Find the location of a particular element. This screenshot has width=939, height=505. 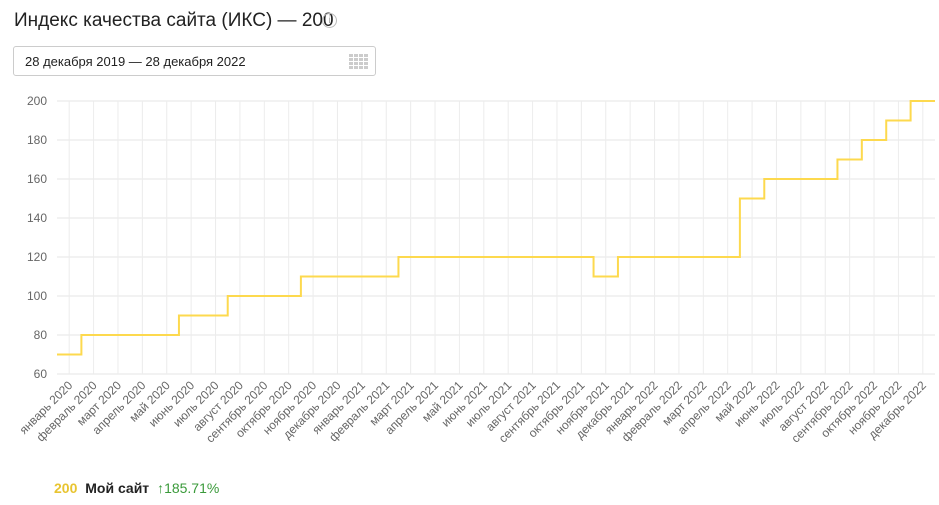

legend-name: Мой сайт is located at coordinates (117, 488).